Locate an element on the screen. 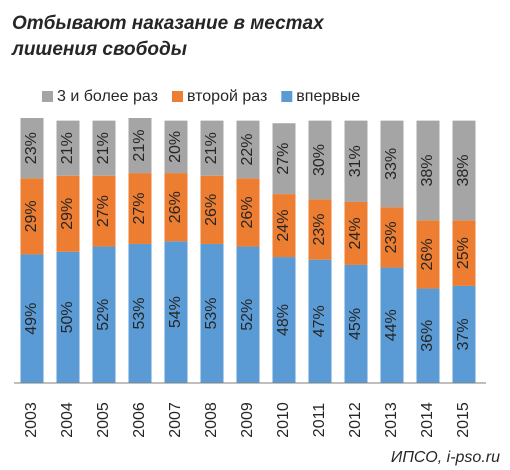  x-tick-label: 2013 is located at coordinates (391, 420).